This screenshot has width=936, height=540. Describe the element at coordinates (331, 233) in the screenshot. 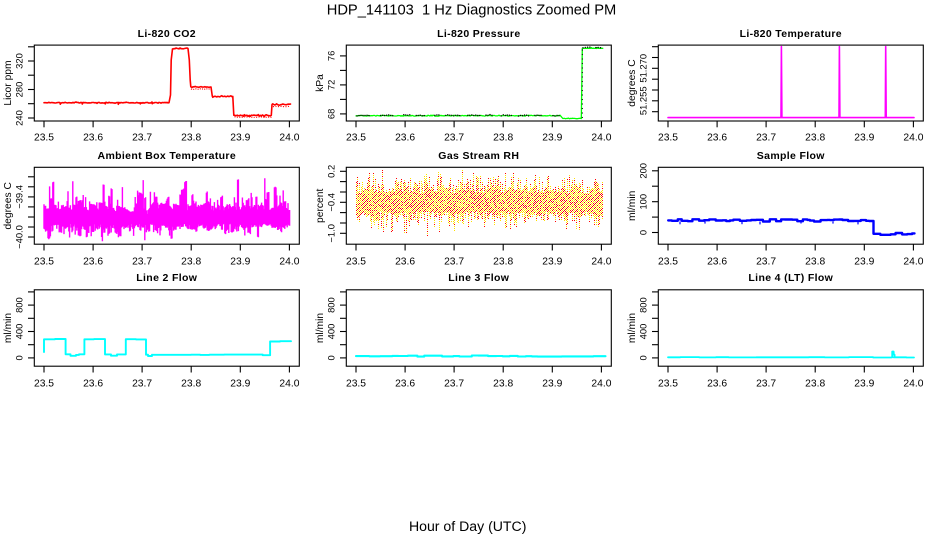

I see `svg-text: −1.0` at that location.